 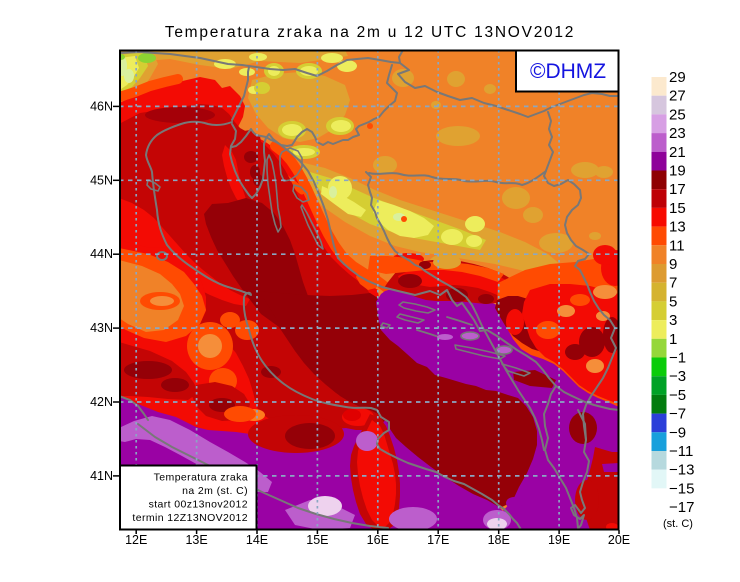 What do you see at coordinates (677, 189) in the screenshot?
I see `svg-text: 17` at bounding box center [677, 189].